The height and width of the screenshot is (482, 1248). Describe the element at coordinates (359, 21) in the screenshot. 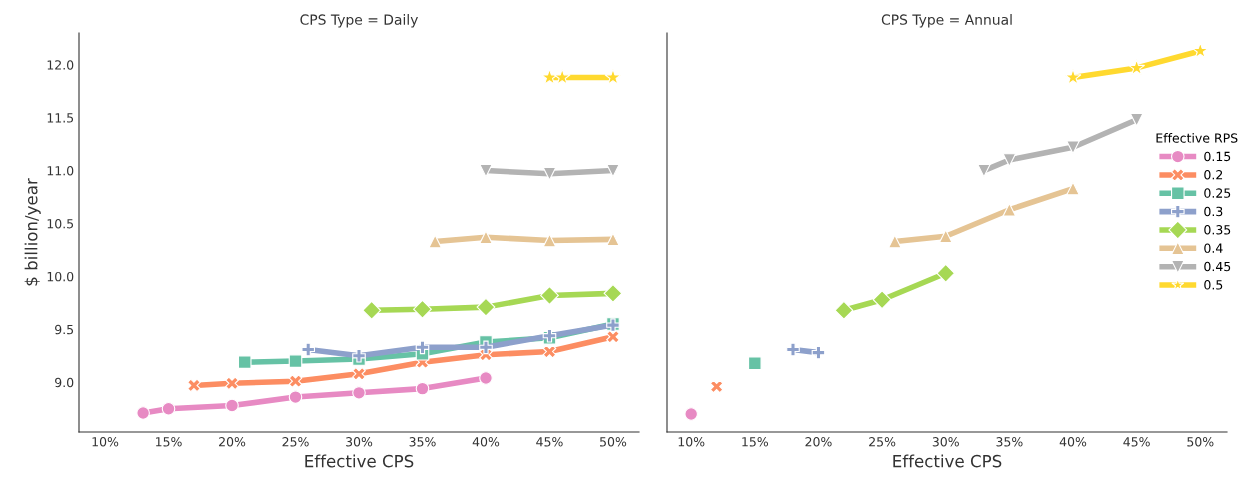

I see `chart-title: CPS Type = Daily` at that location.